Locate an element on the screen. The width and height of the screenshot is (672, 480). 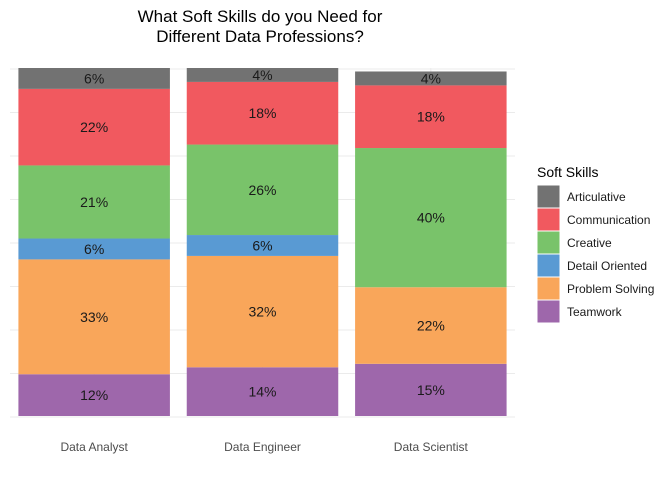
x-tick-label: Data Engineer is located at coordinates (262, 447).